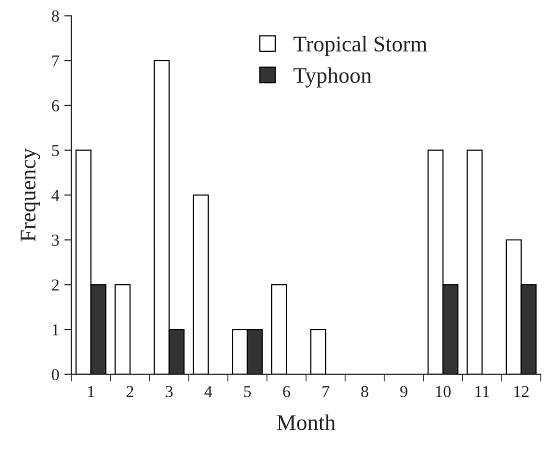 The width and height of the screenshot is (549, 451). What do you see at coordinates (55, 150) in the screenshot?
I see `y-tick-label: 5` at bounding box center [55, 150].